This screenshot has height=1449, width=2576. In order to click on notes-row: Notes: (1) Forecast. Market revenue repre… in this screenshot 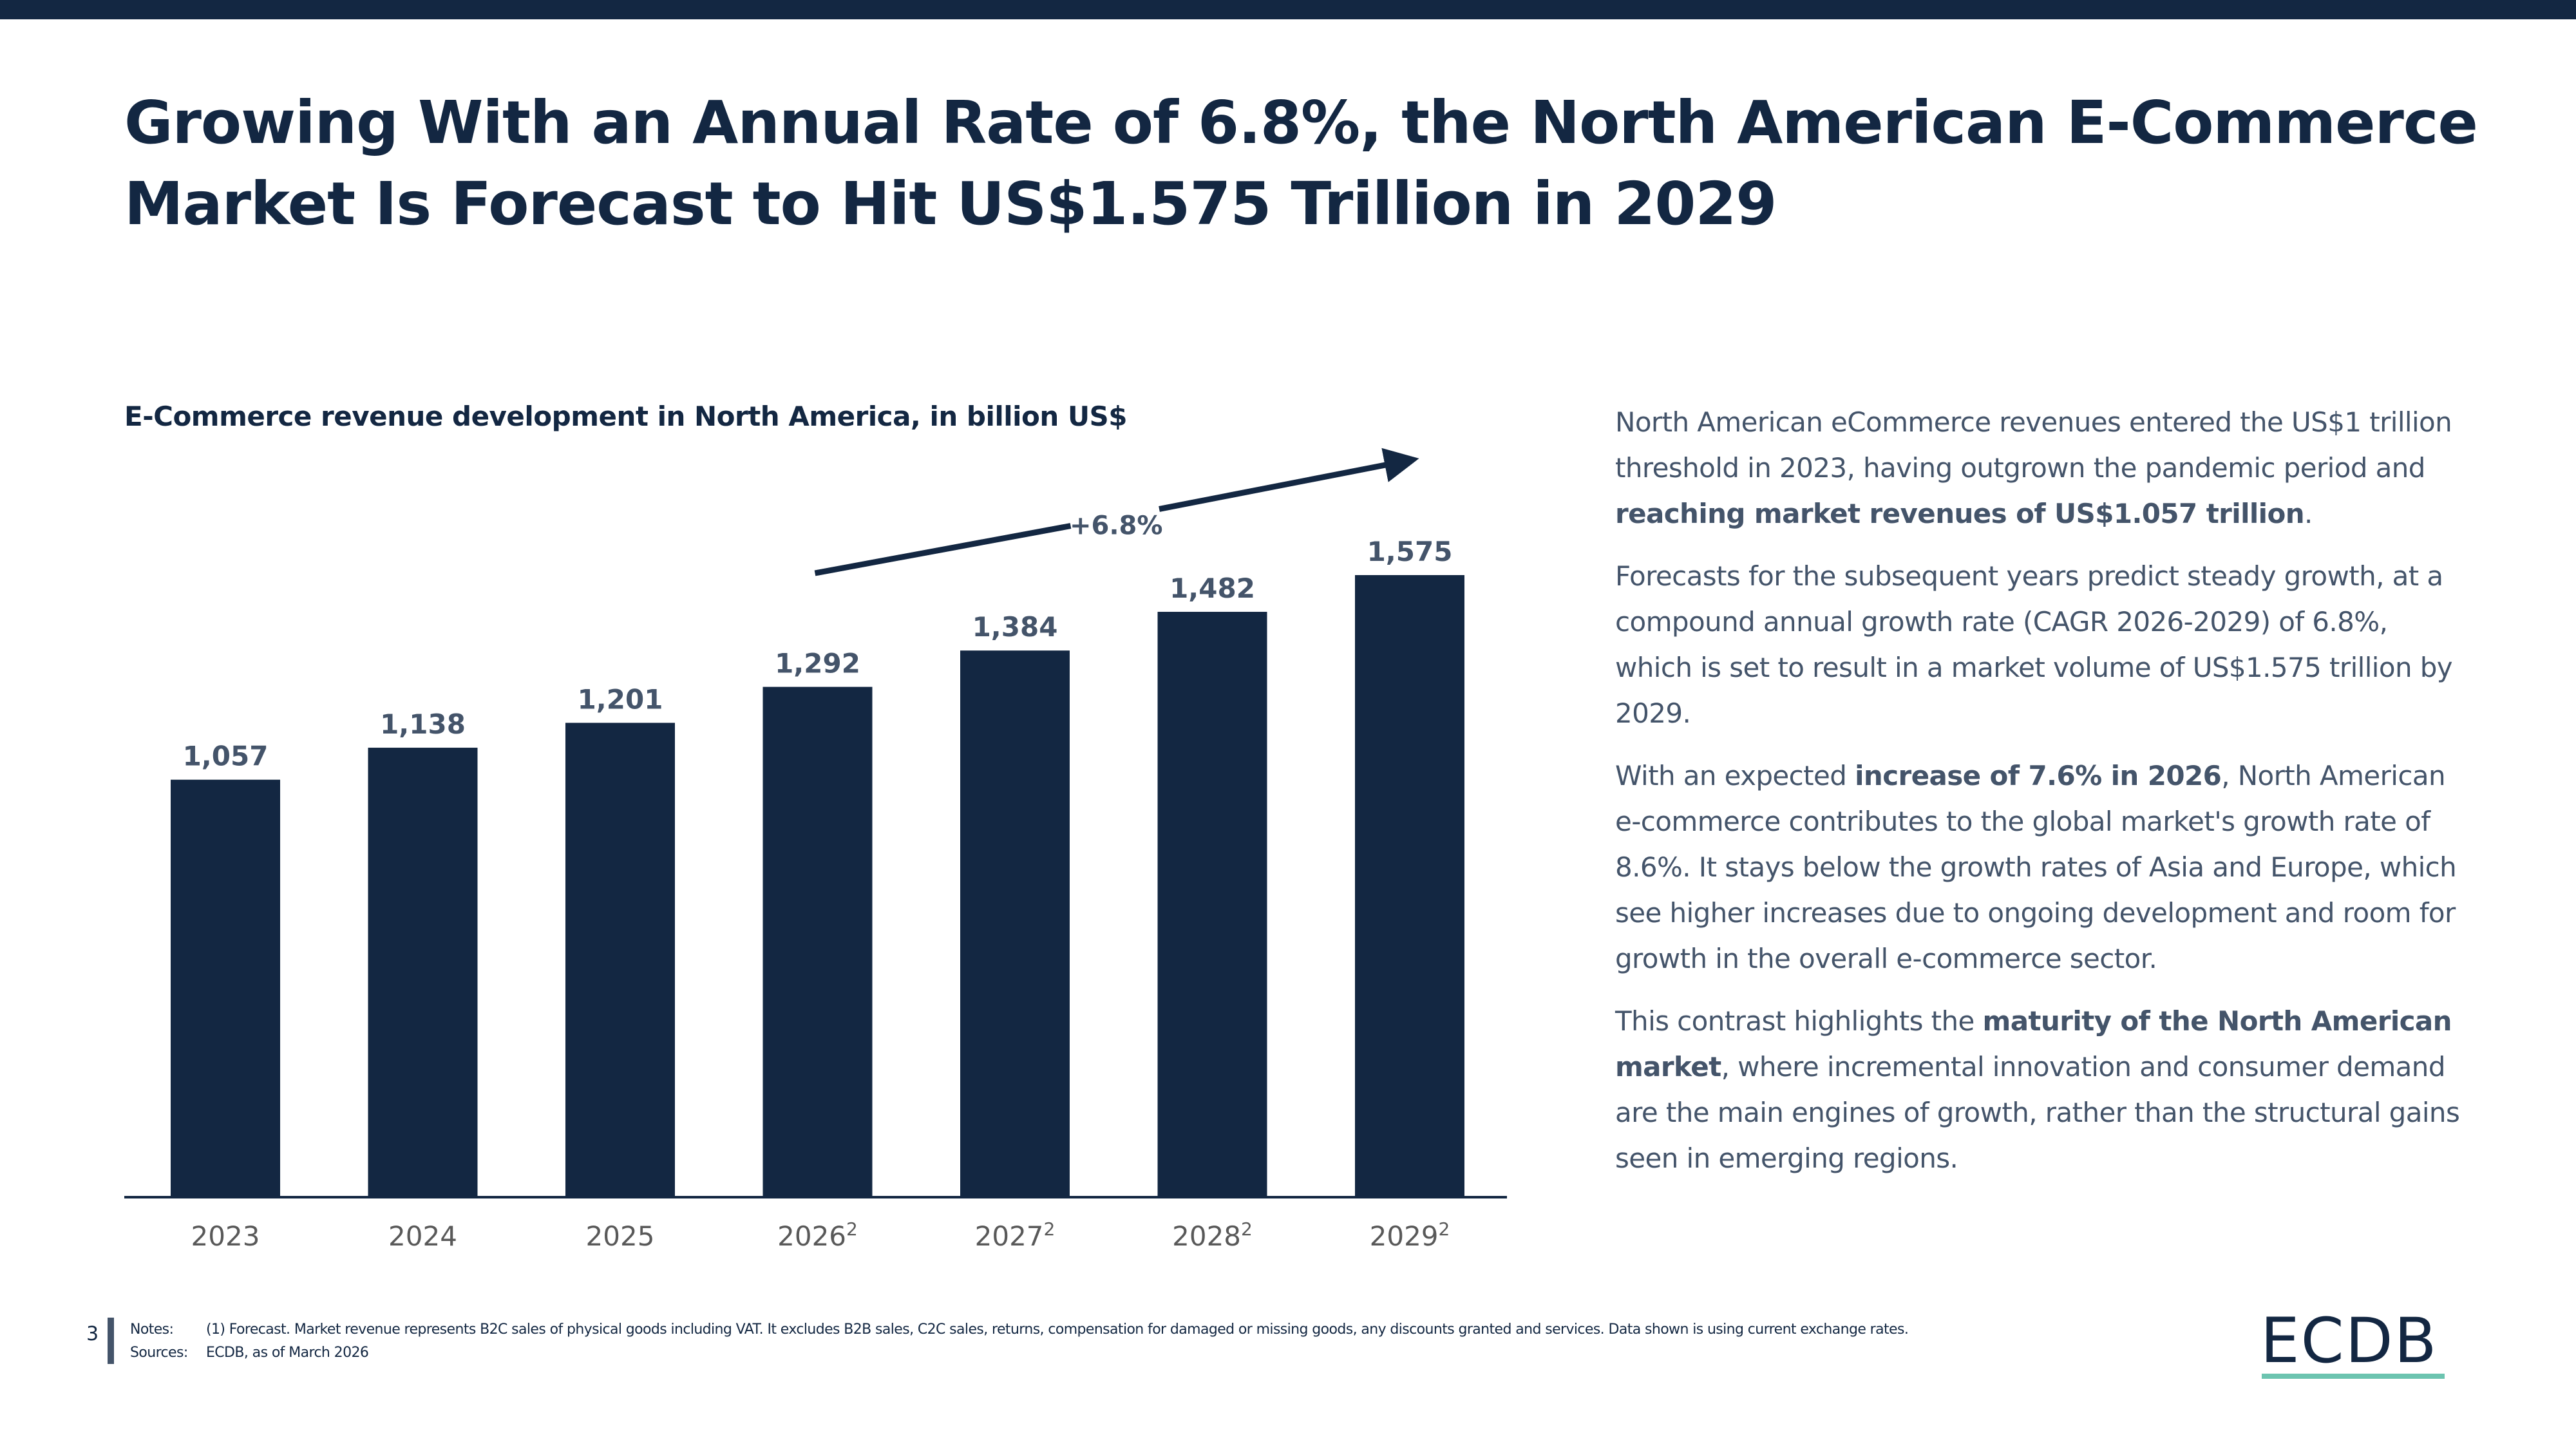, I will do `click(1019, 1329)`.